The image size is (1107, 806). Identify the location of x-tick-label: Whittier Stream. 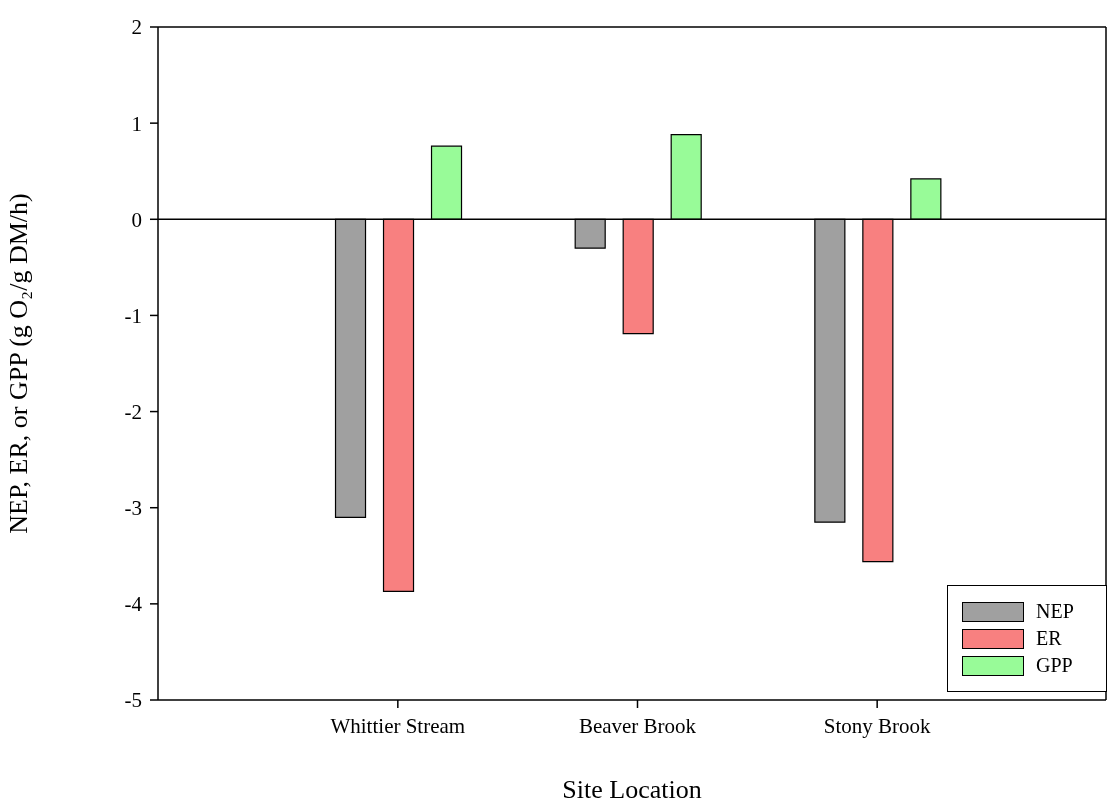
(398, 725).